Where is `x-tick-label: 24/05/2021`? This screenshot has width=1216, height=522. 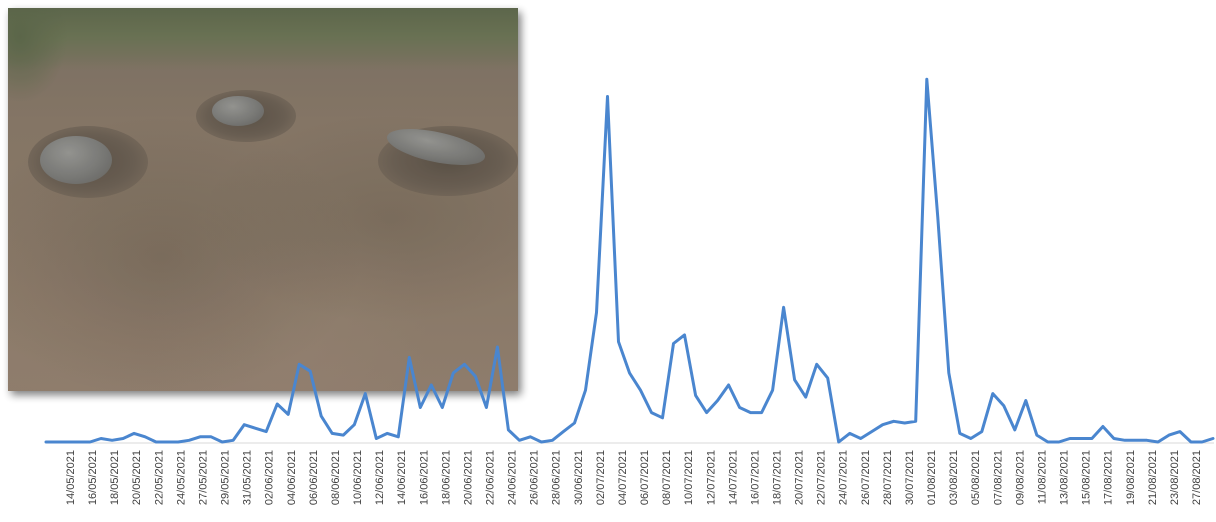 x-tick-label: 24/05/2021 is located at coordinates (181, 477).